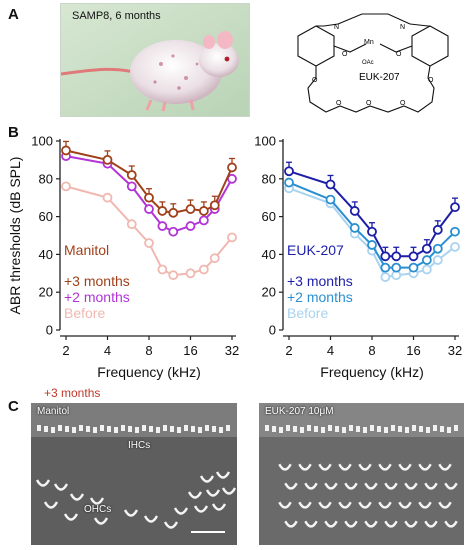  I want to click on sem-euk207, so click(361, 474).